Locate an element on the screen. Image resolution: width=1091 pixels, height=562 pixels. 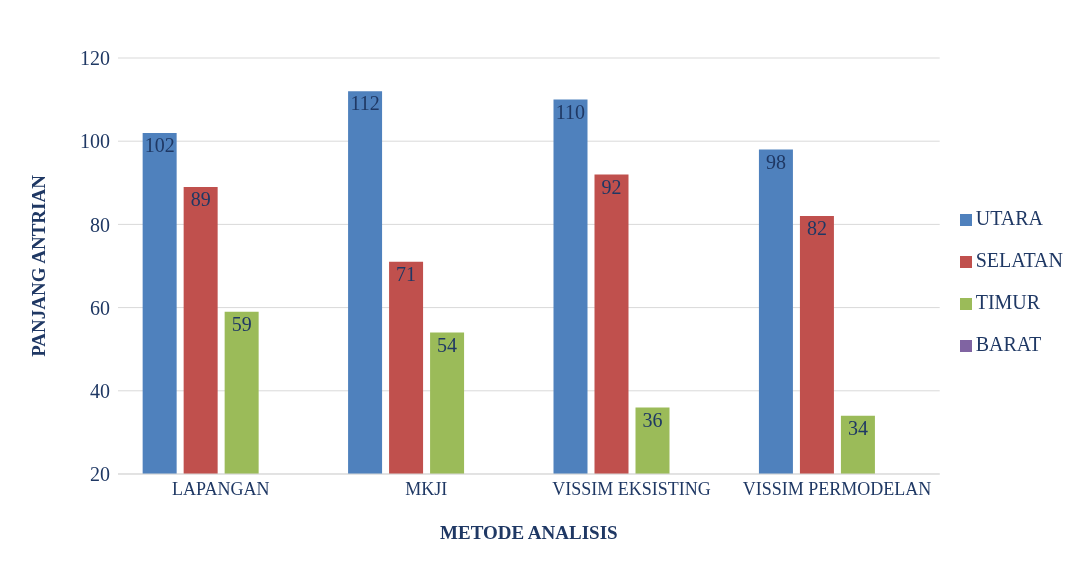
data-label: 110 is located at coordinates (570, 111).